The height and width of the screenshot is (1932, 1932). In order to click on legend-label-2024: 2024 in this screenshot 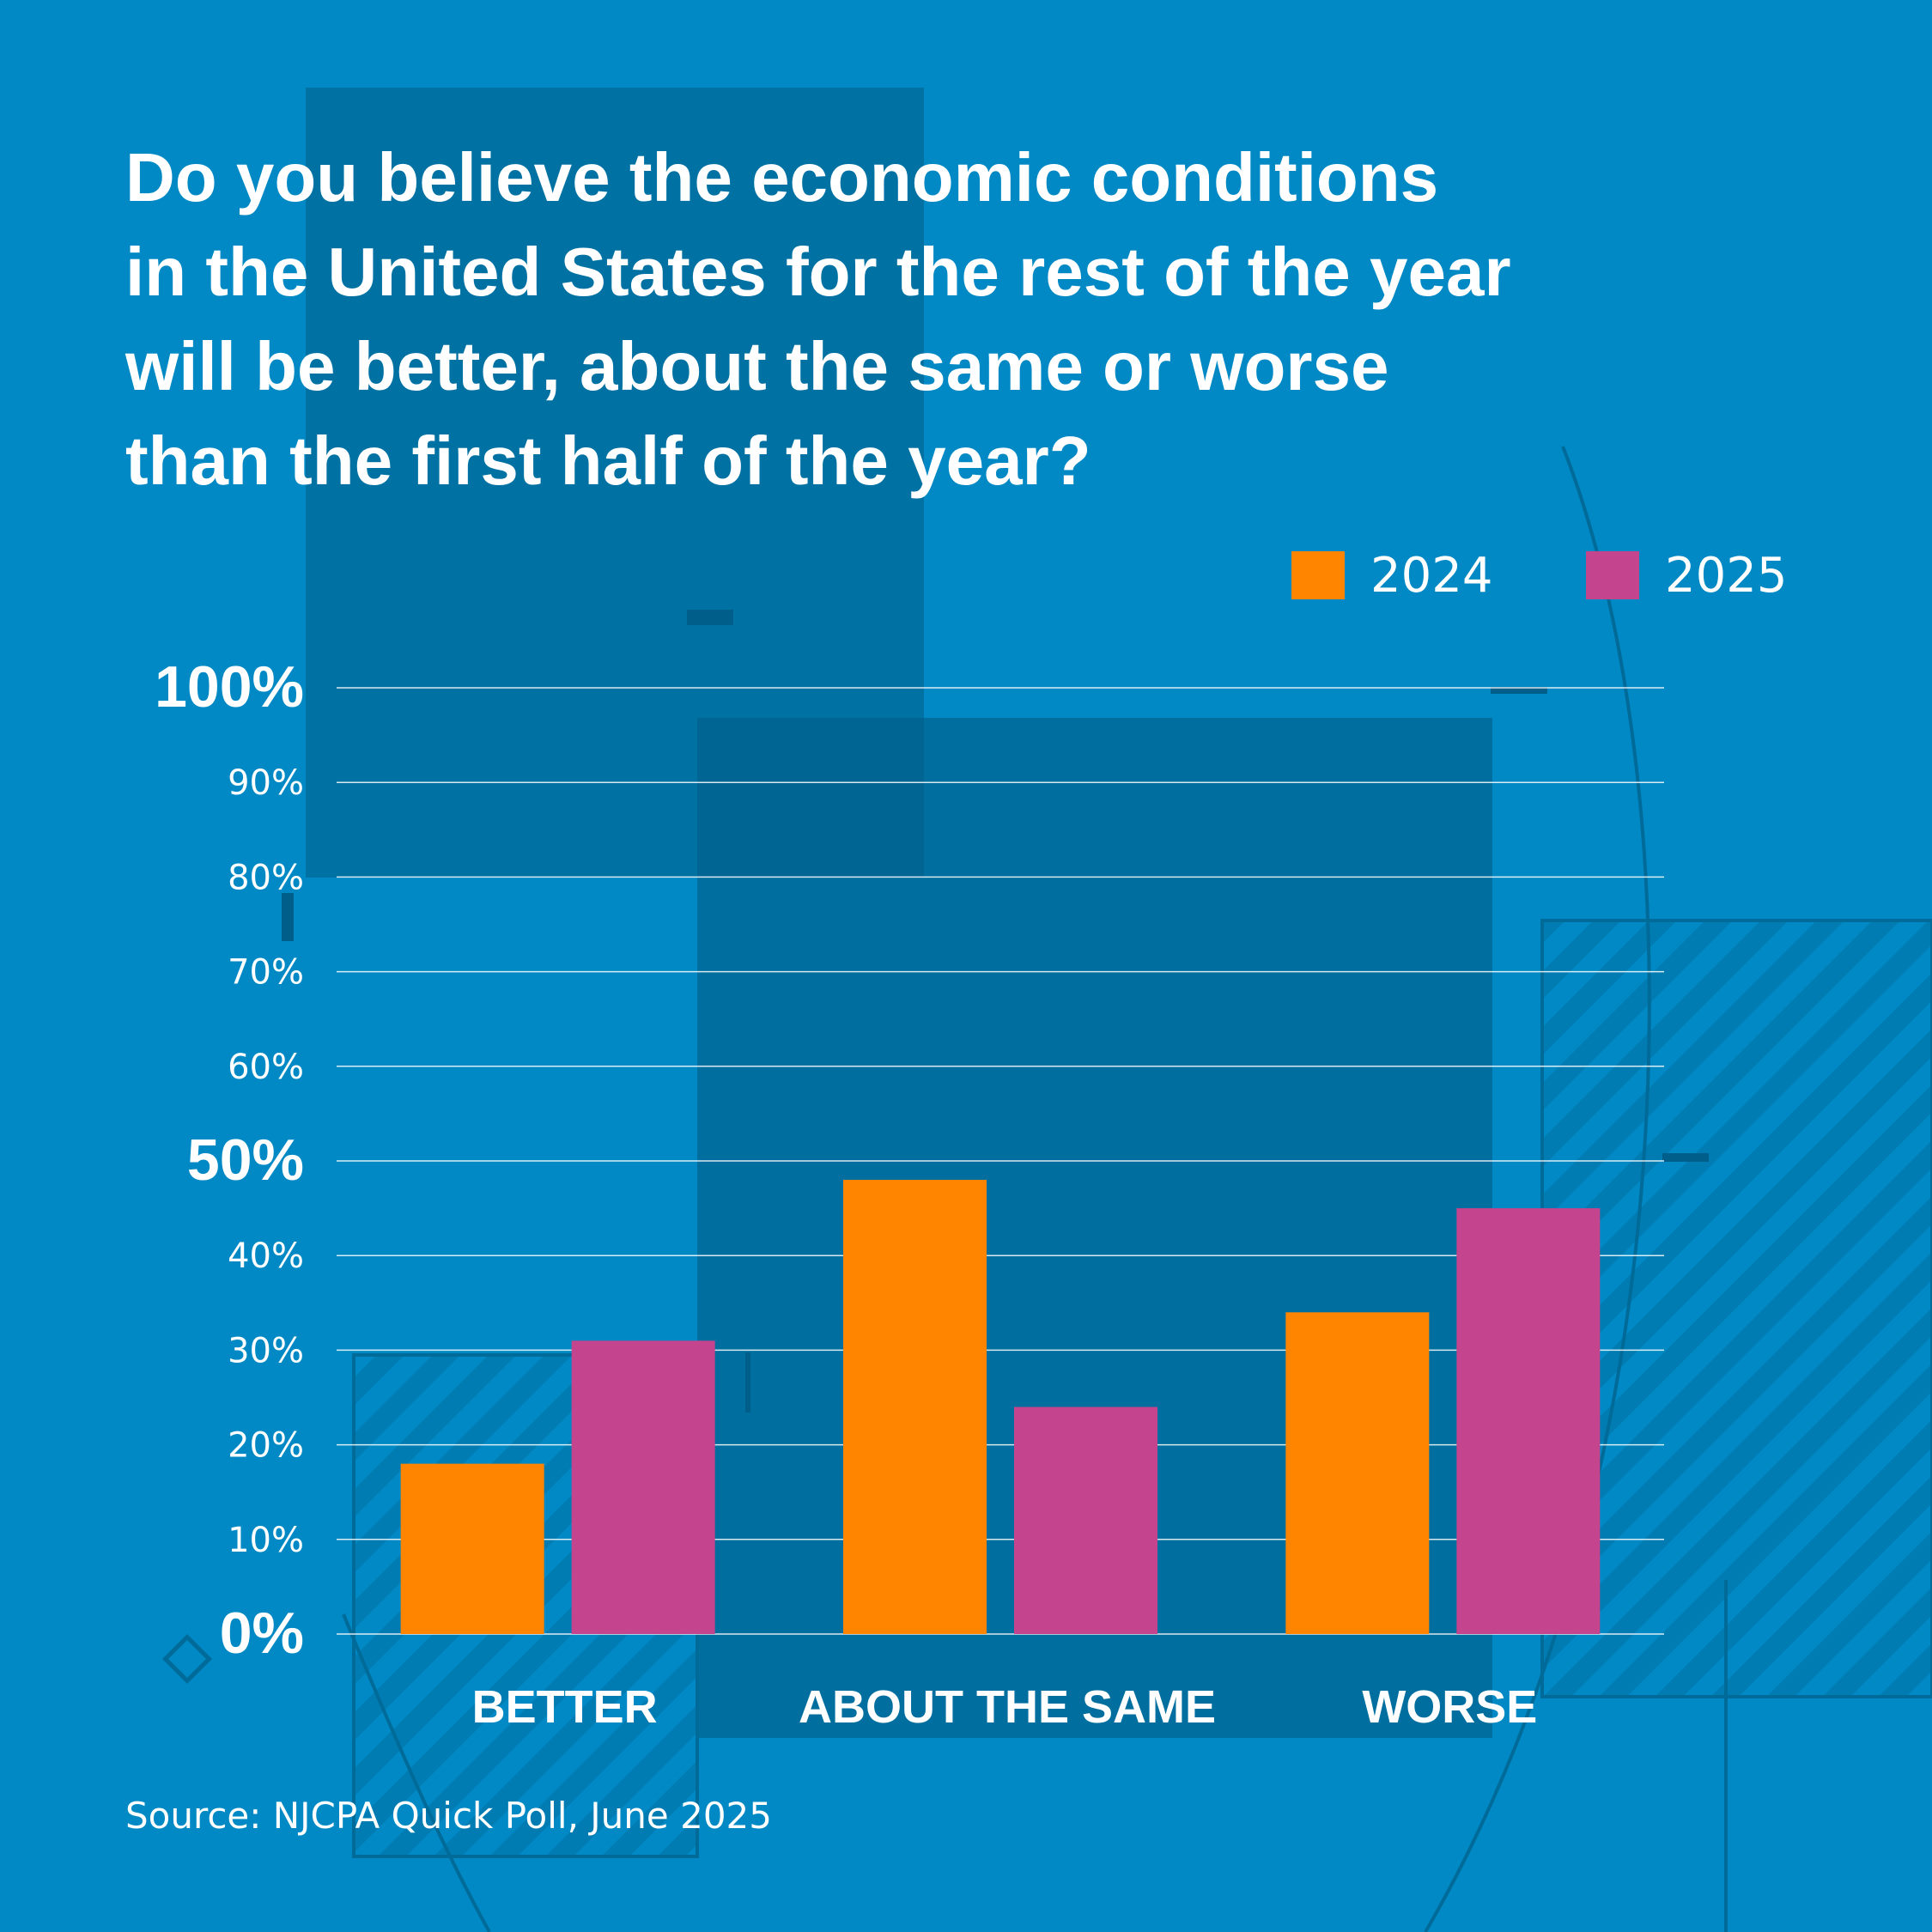, I will do `click(1431, 576)`.